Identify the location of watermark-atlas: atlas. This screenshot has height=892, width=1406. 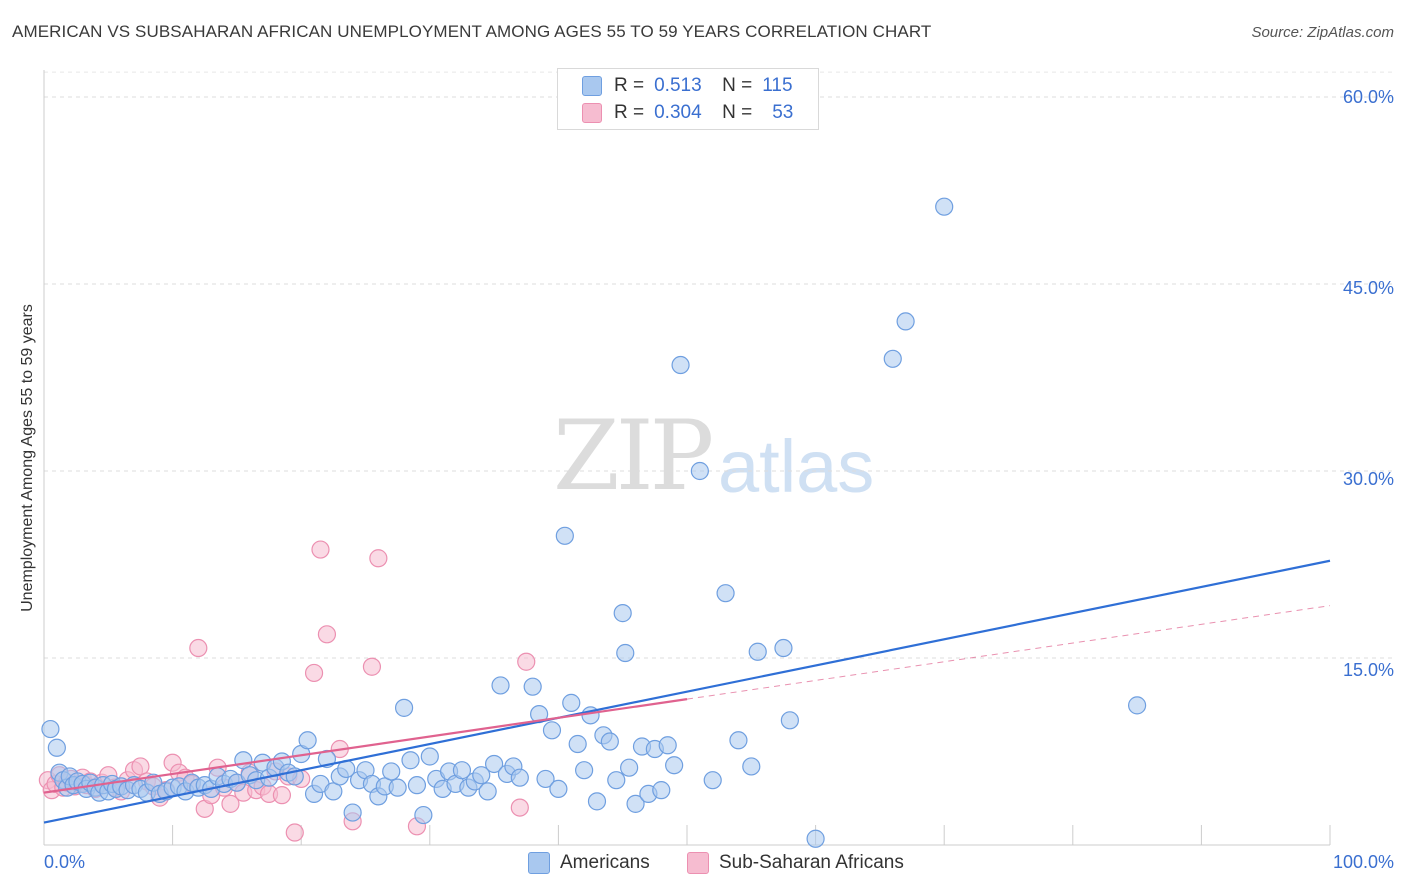
(796, 466).